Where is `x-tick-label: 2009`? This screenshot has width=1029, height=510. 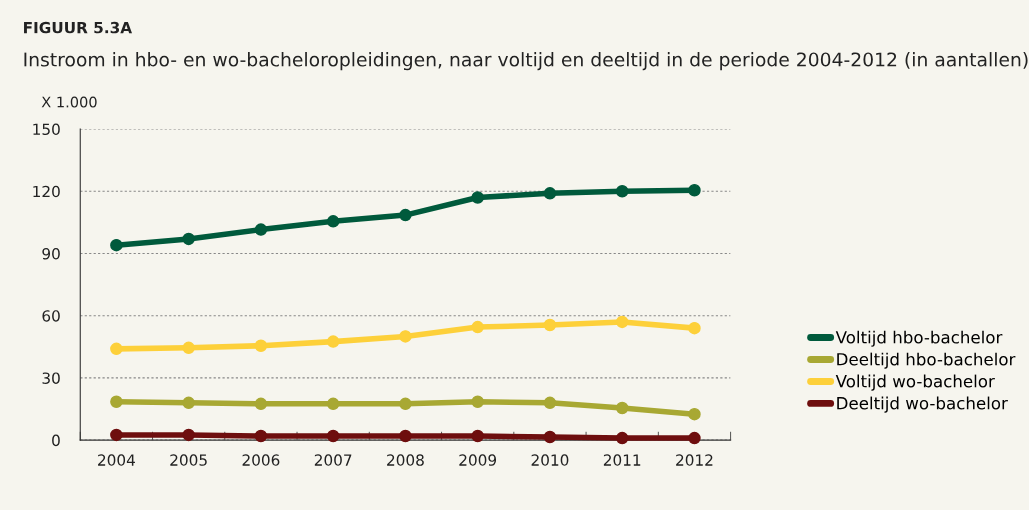
x-tick-label: 2009 is located at coordinates (478, 460).